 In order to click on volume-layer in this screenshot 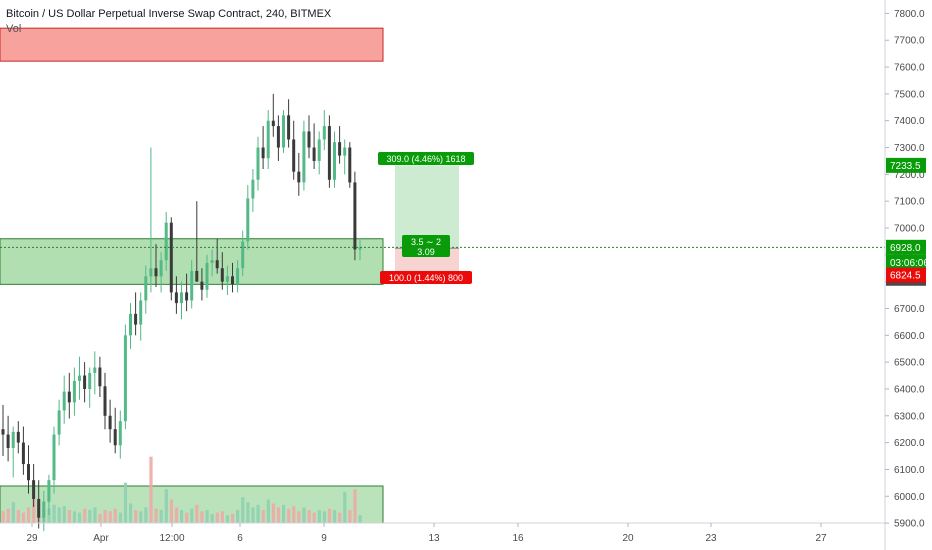, I will do `click(192, 490)`.